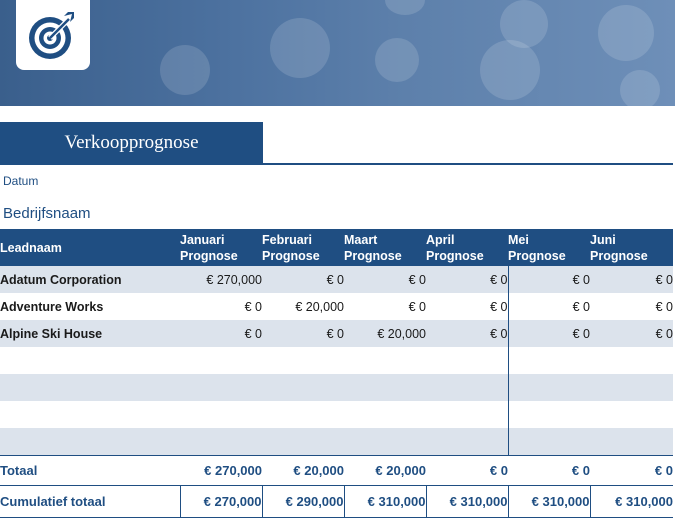 The height and width of the screenshot is (520, 675). I want to click on column-header-april: April Prognose, so click(467, 247).